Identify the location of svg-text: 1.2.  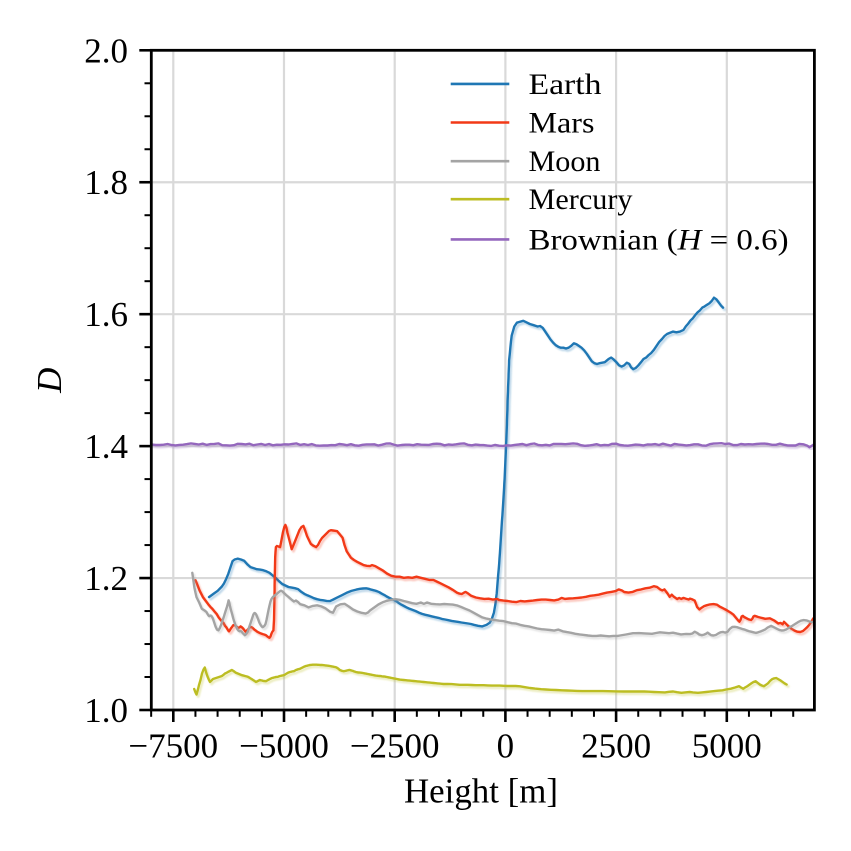
(106, 578).